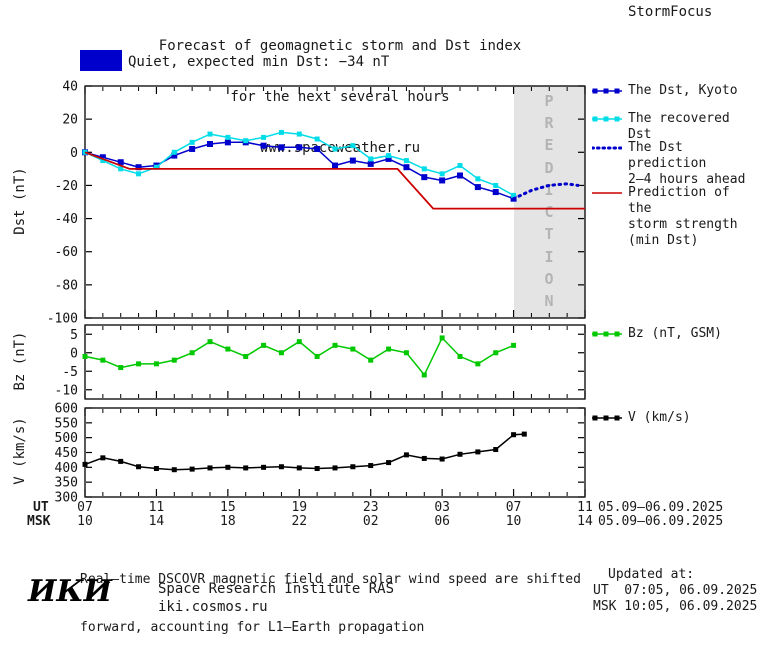  I want to click on svg-text: 5, so click(74, 335).